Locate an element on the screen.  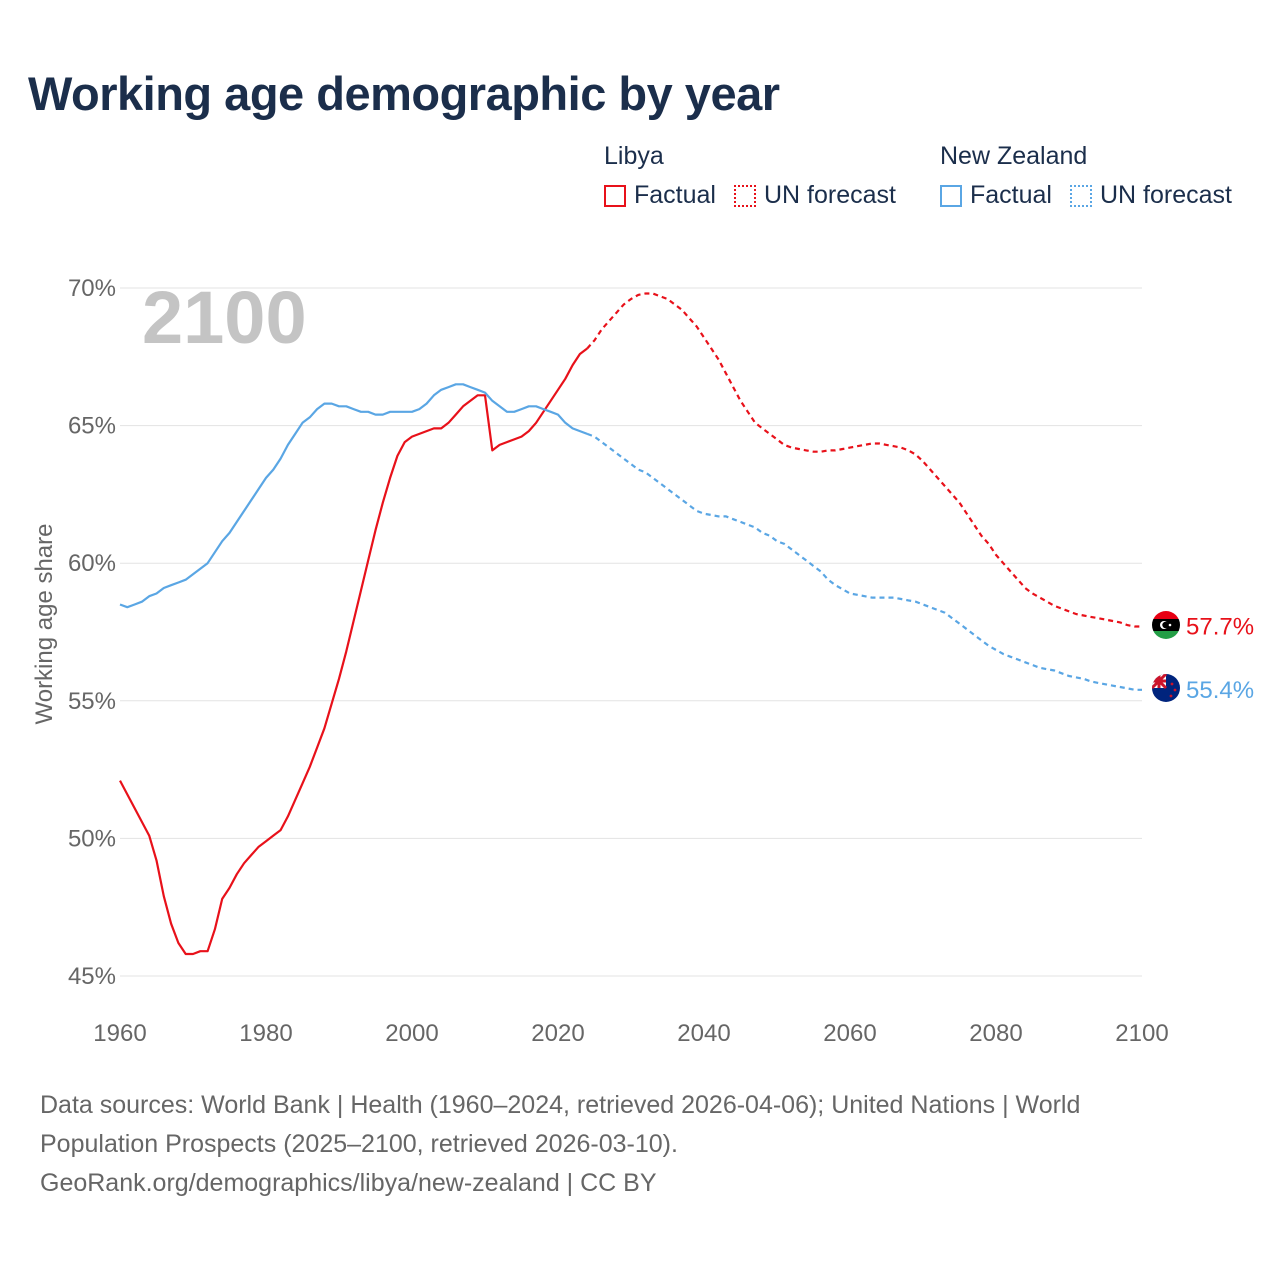
year-watermark: 2100 is located at coordinates (224, 317).